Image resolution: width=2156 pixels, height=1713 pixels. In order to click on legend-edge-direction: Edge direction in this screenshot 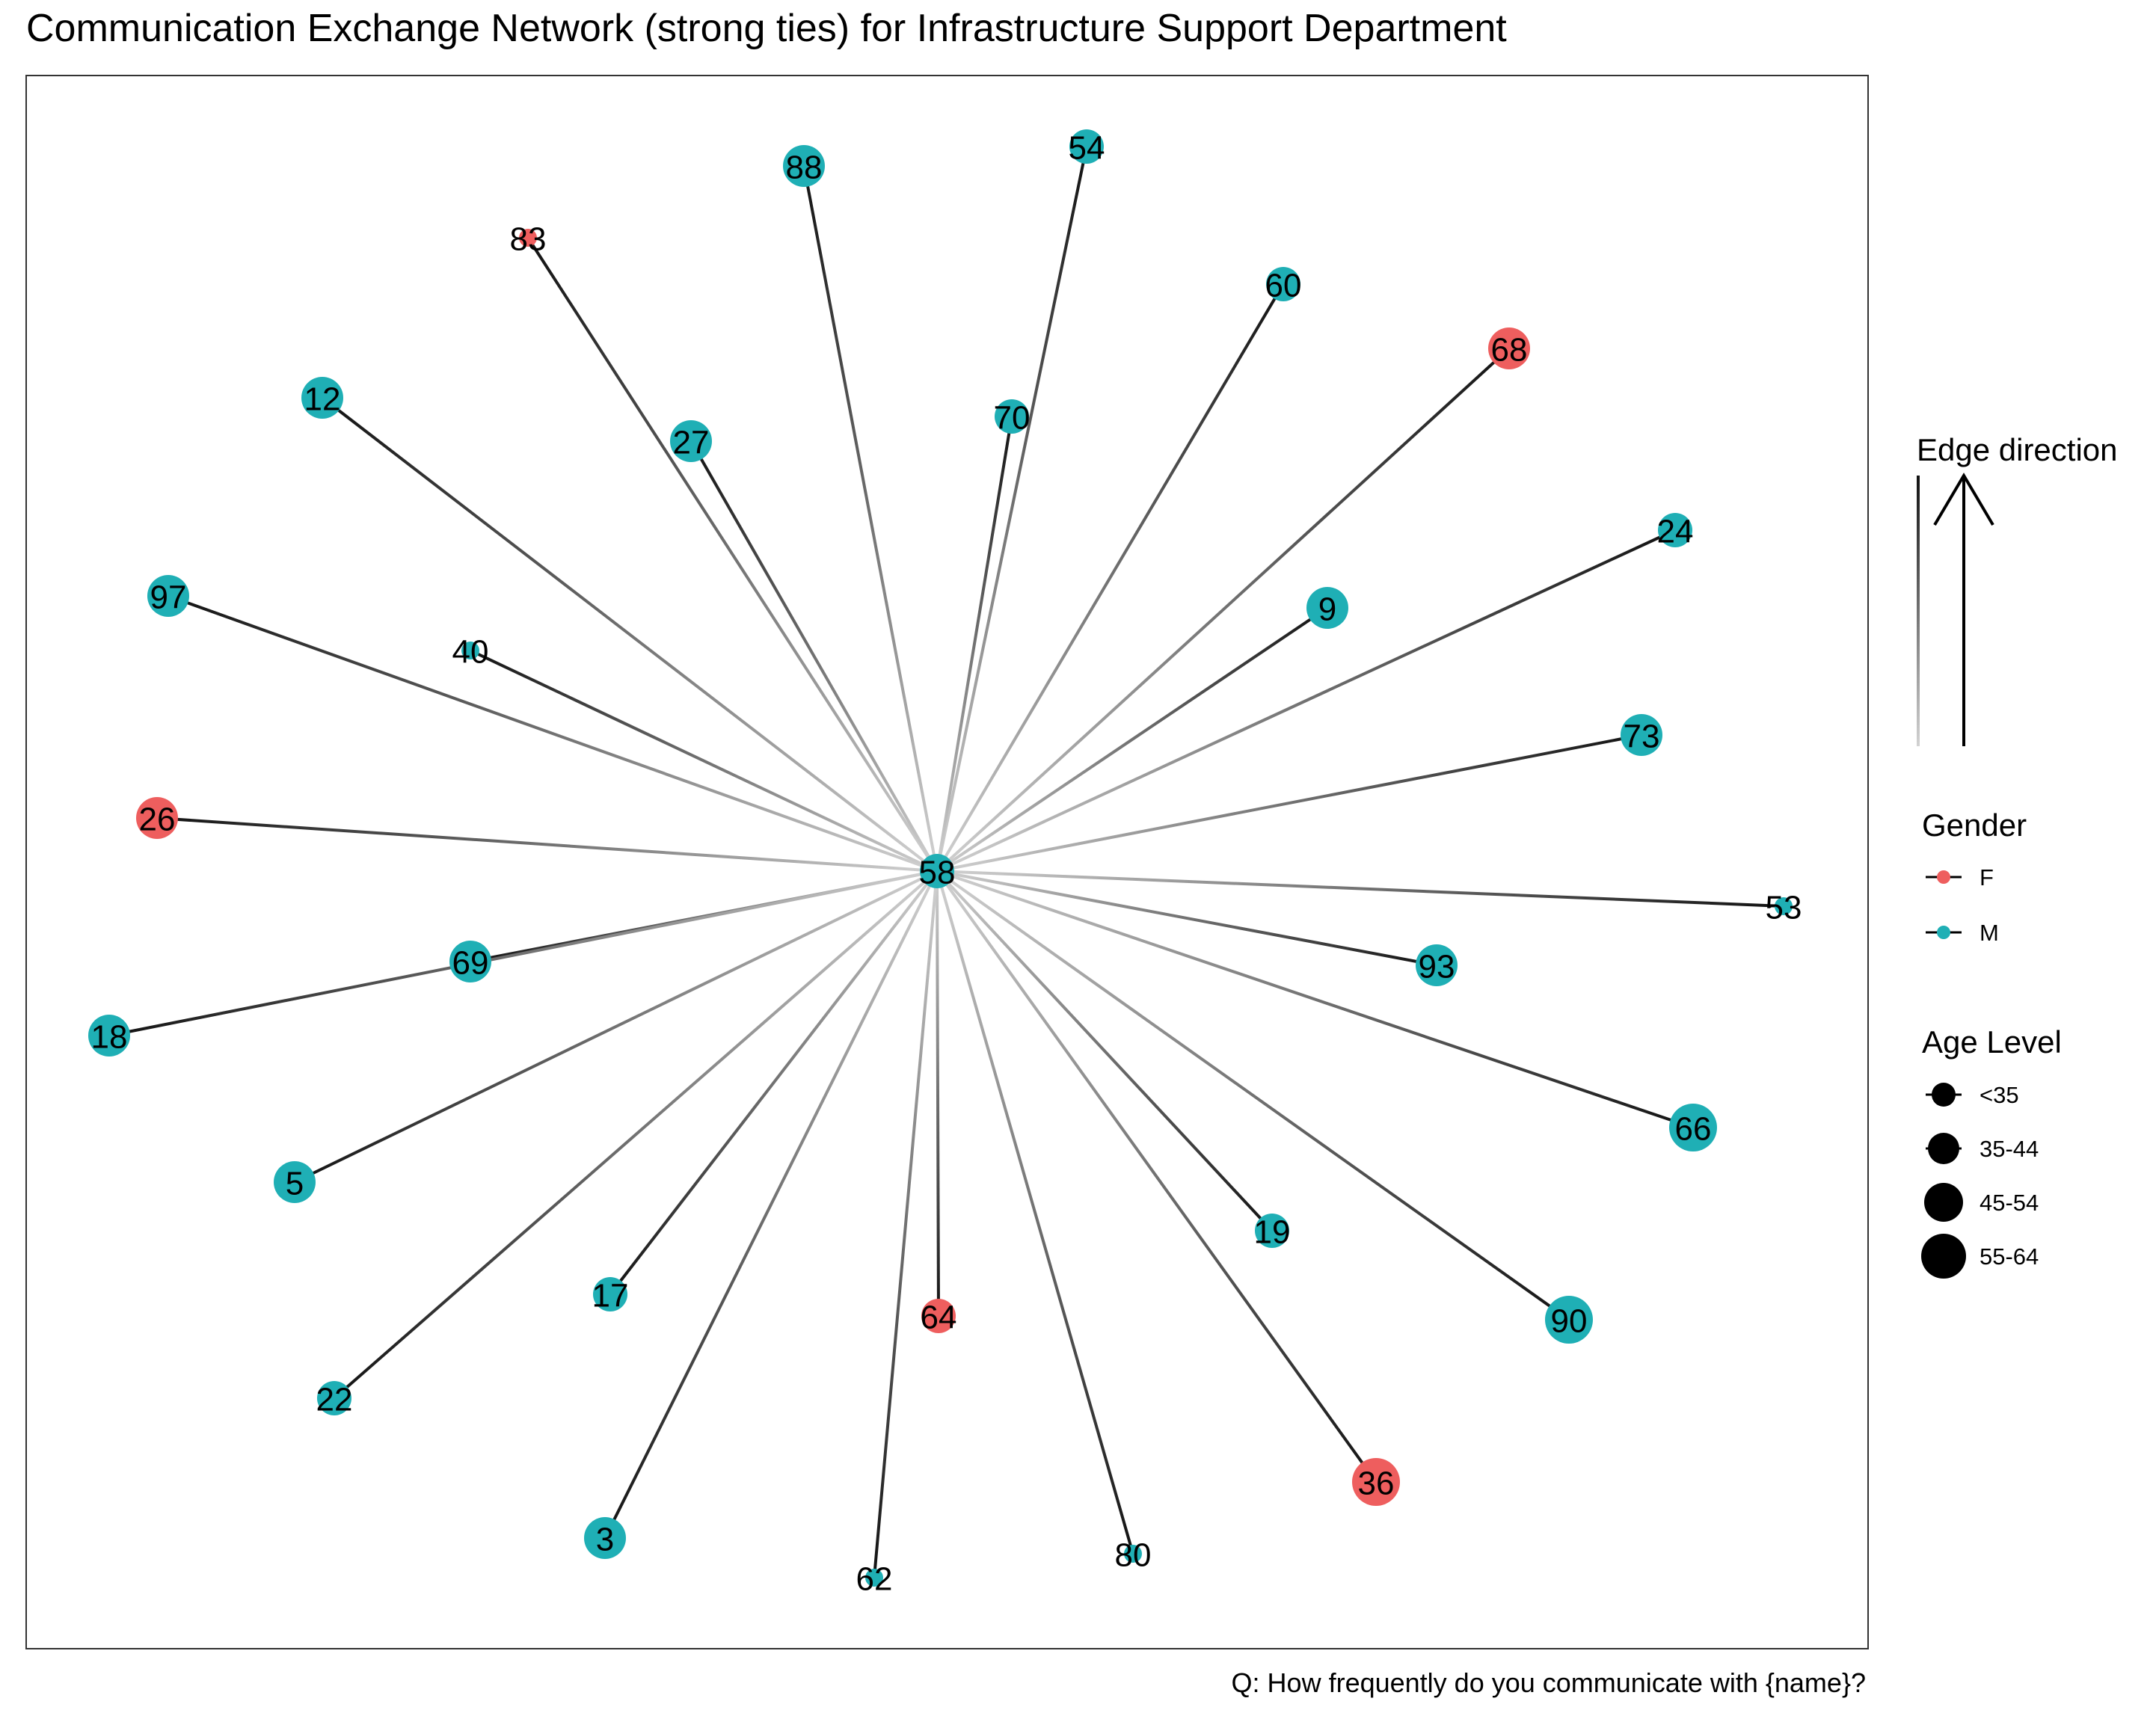, I will do `click(2017, 589)`.